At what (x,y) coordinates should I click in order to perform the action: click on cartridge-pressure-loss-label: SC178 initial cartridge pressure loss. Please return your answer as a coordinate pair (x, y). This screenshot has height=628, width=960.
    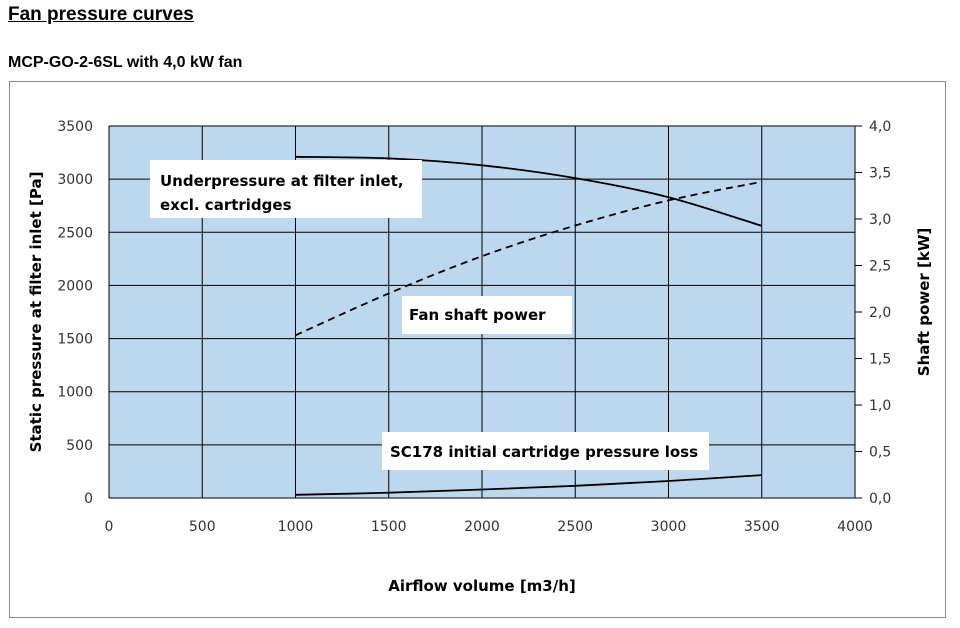
    Looking at the image, I should click on (544, 452).